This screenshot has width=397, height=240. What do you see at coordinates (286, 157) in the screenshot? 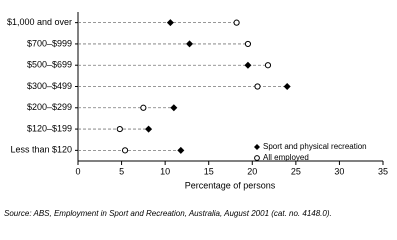
I see `legend-label: All employed` at bounding box center [286, 157].